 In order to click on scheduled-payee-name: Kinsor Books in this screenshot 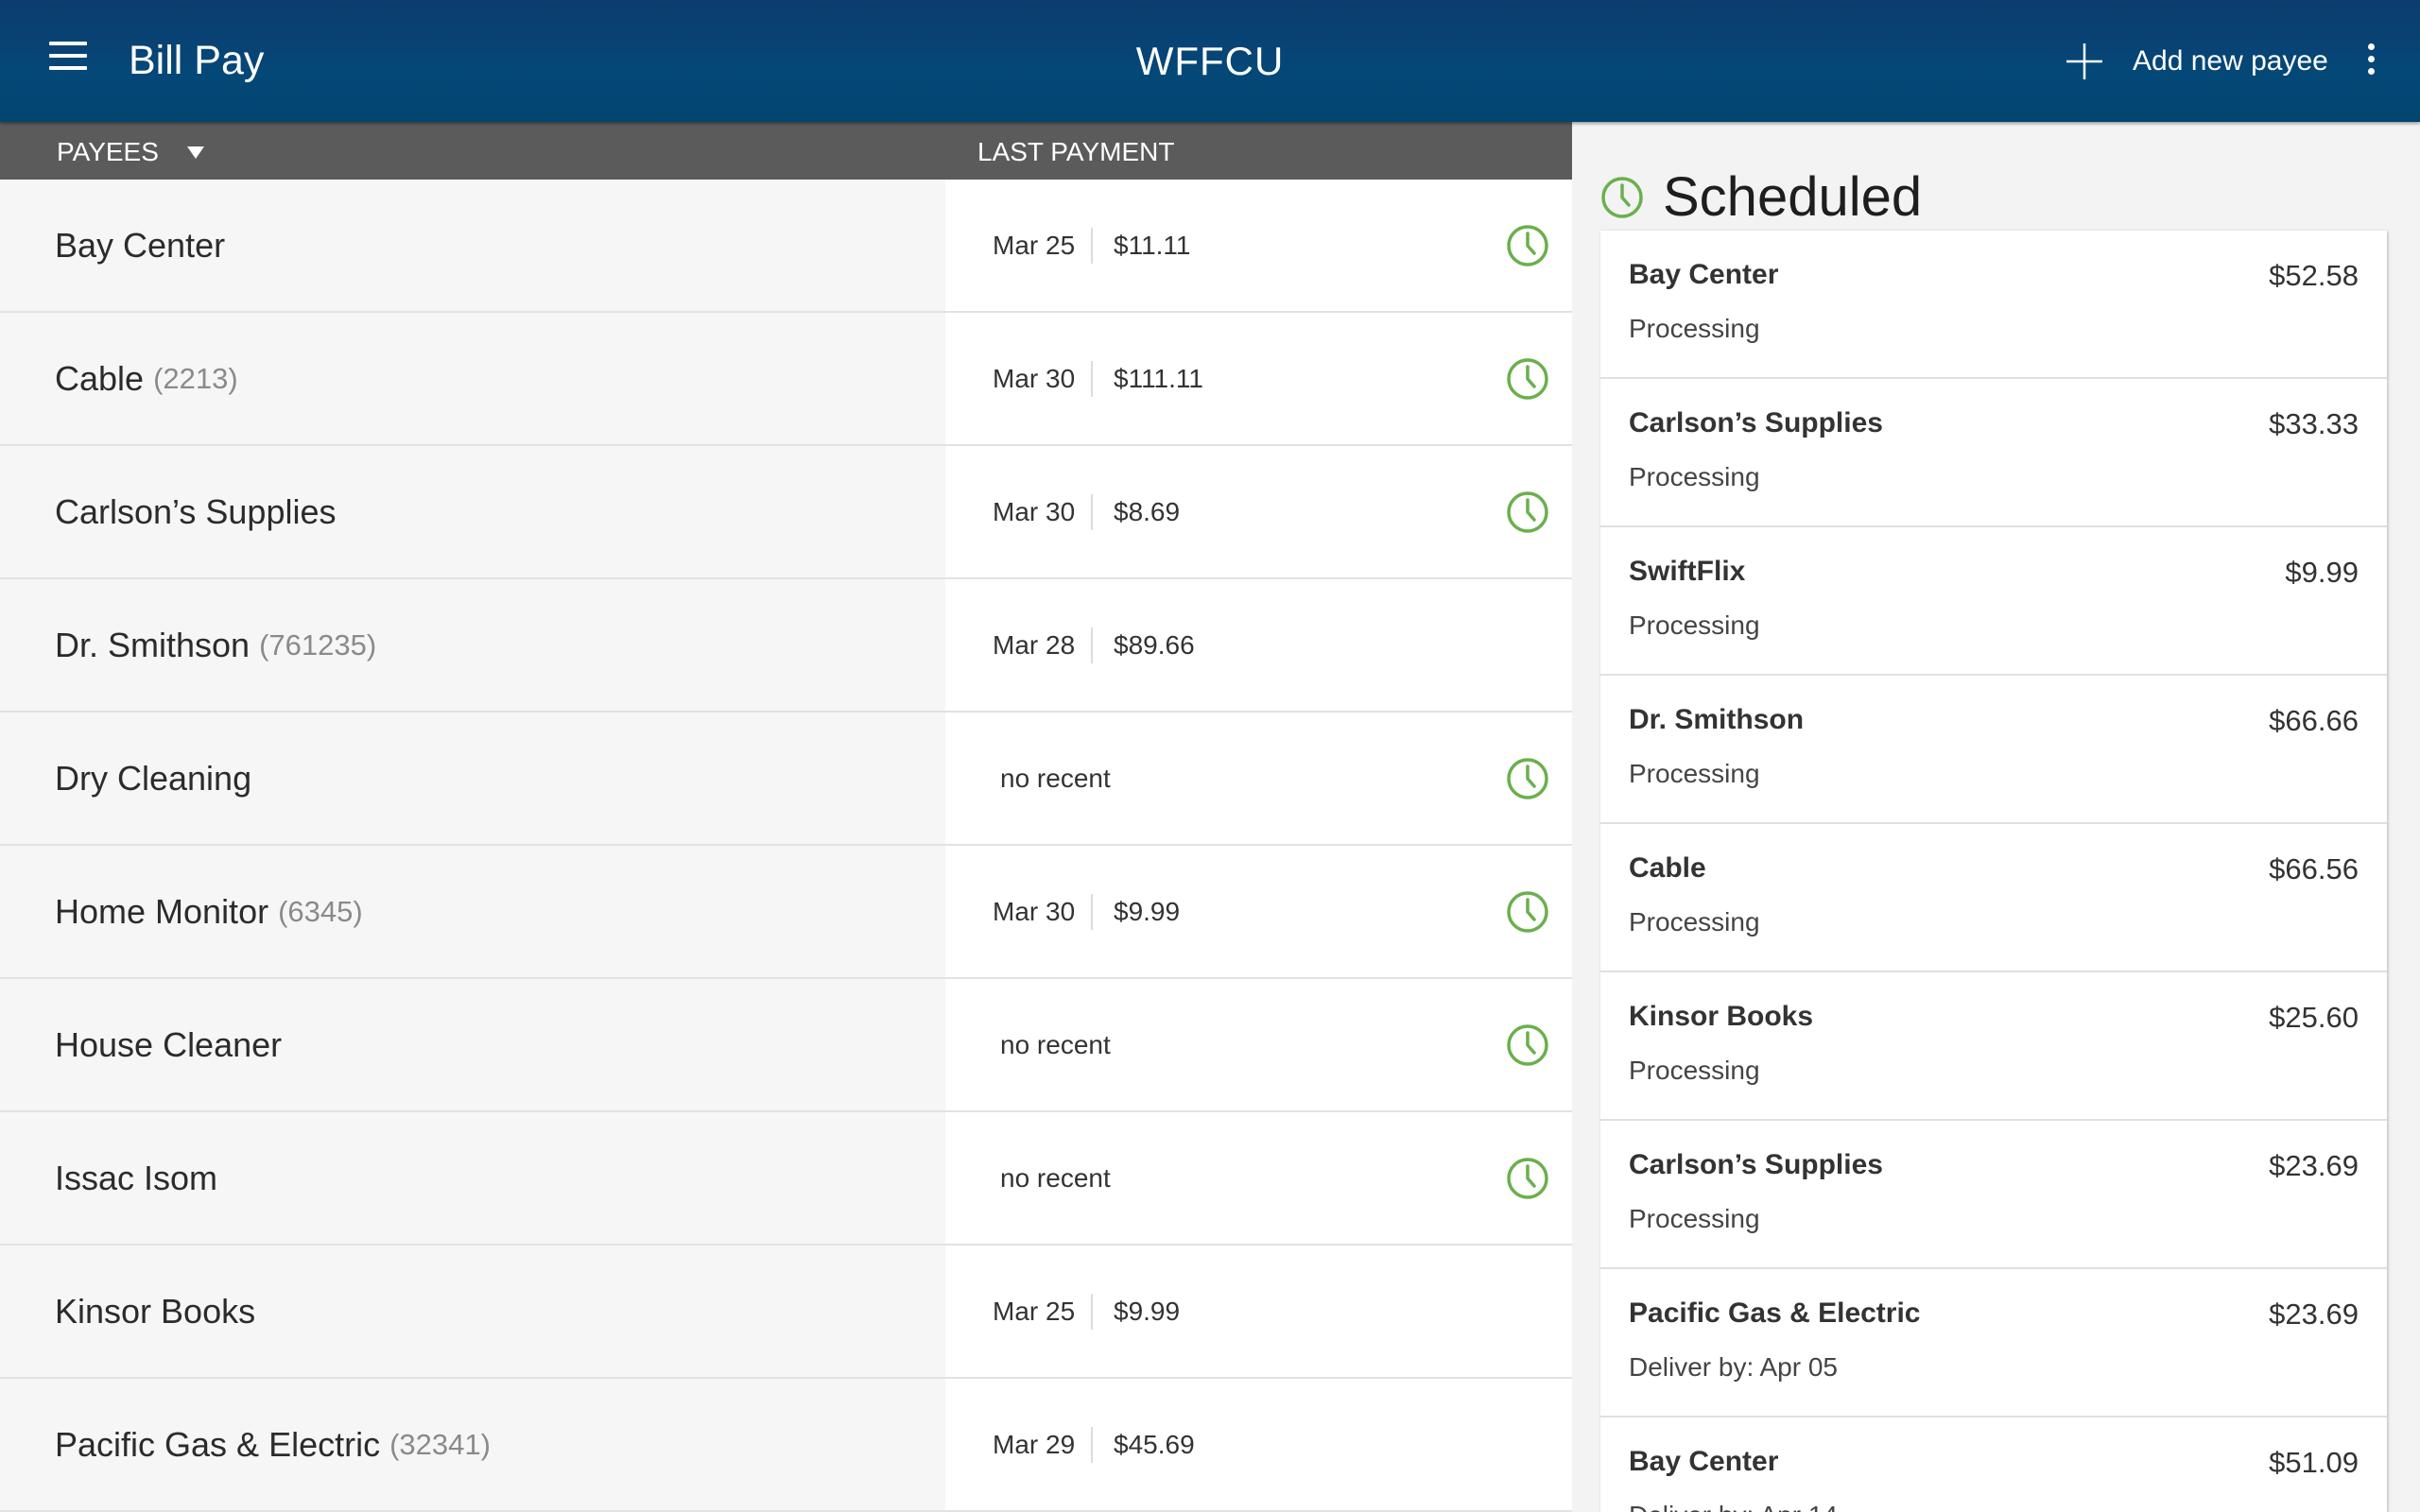, I will do `click(1722, 1016)`.